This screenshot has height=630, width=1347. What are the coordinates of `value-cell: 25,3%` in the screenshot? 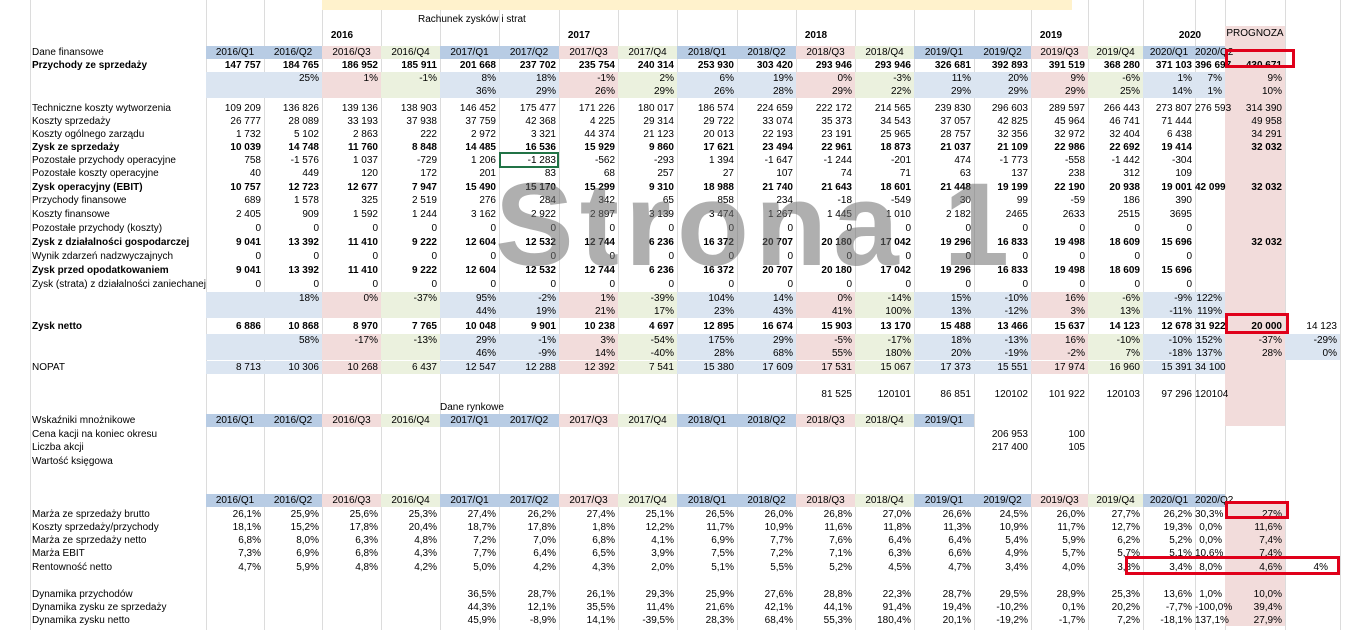 It's located at (1125, 594).